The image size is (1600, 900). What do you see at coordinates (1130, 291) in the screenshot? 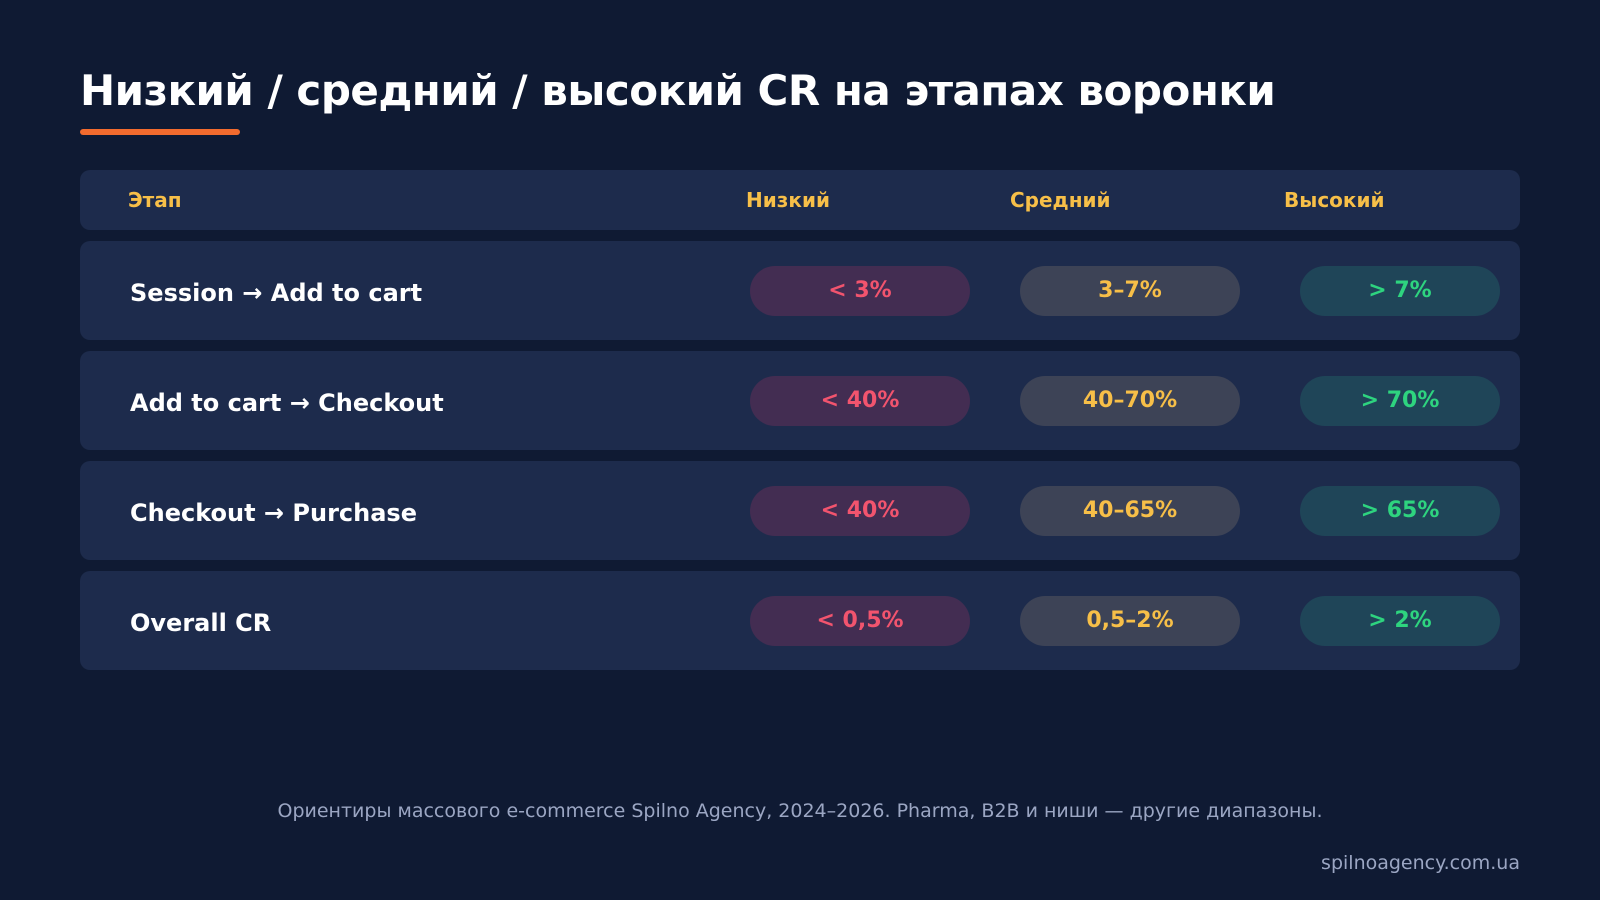
I see `mid-range-badge: 3–7%` at bounding box center [1130, 291].